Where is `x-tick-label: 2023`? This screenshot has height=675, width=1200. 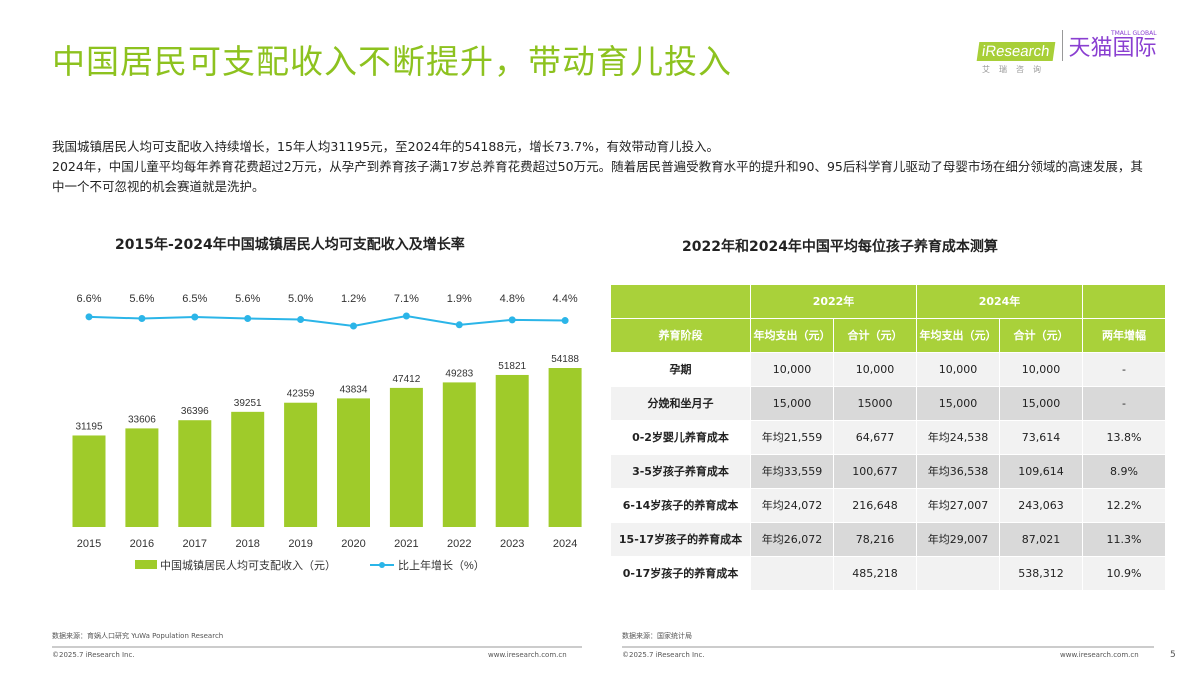
x-tick-label: 2023 is located at coordinates (512, 544).